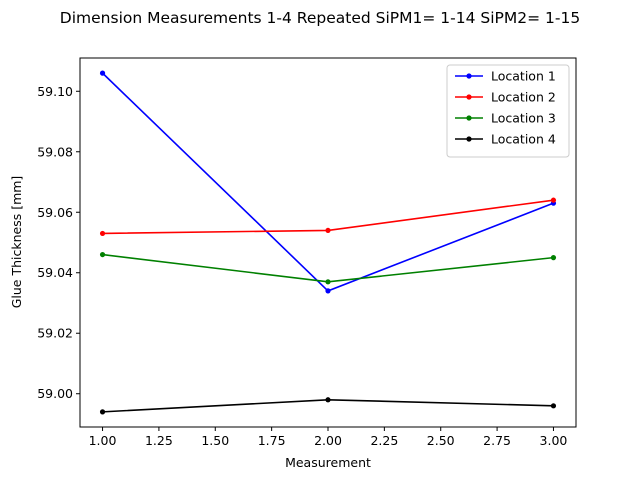 The width and height of the screenshot is (640, 480). I want to click on y-tick-label: 59.08, so click(55, 151).